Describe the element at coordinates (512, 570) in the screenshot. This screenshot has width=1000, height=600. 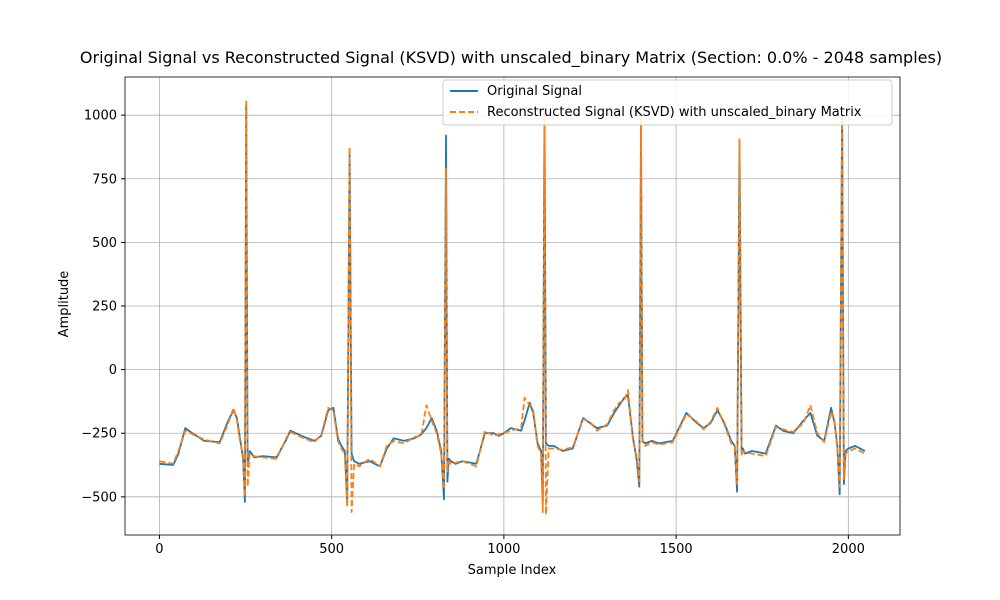
I see `x-axis-label: Sample Index` at that location.